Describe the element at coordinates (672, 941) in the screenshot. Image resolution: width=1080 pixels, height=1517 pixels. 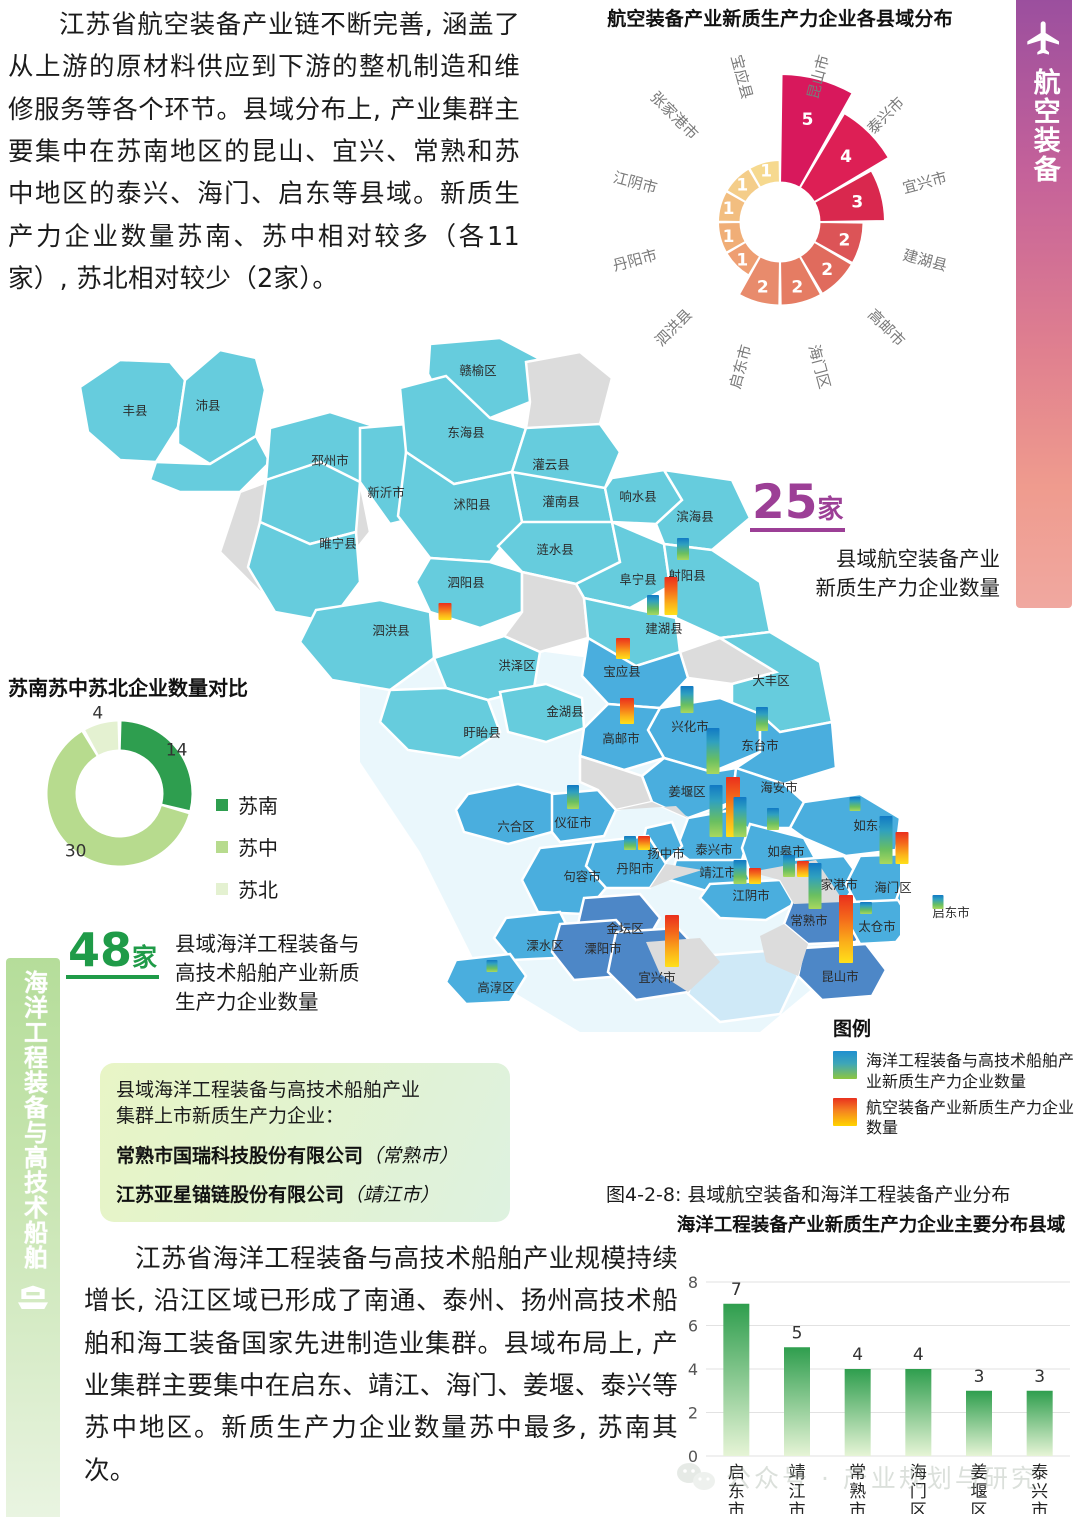
I see `map-bar-宜兴市` at that location.